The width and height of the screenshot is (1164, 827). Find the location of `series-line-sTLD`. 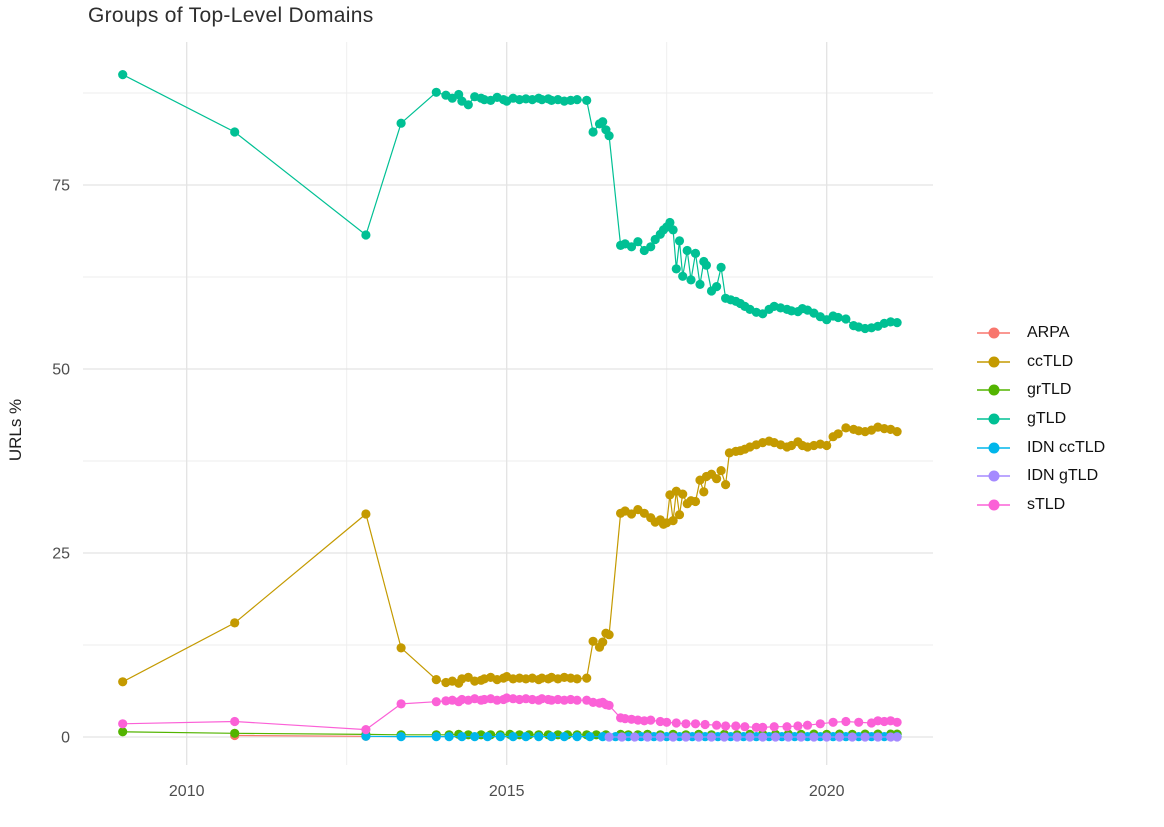

series-line-sTLD is located at coordinates (510, 714).